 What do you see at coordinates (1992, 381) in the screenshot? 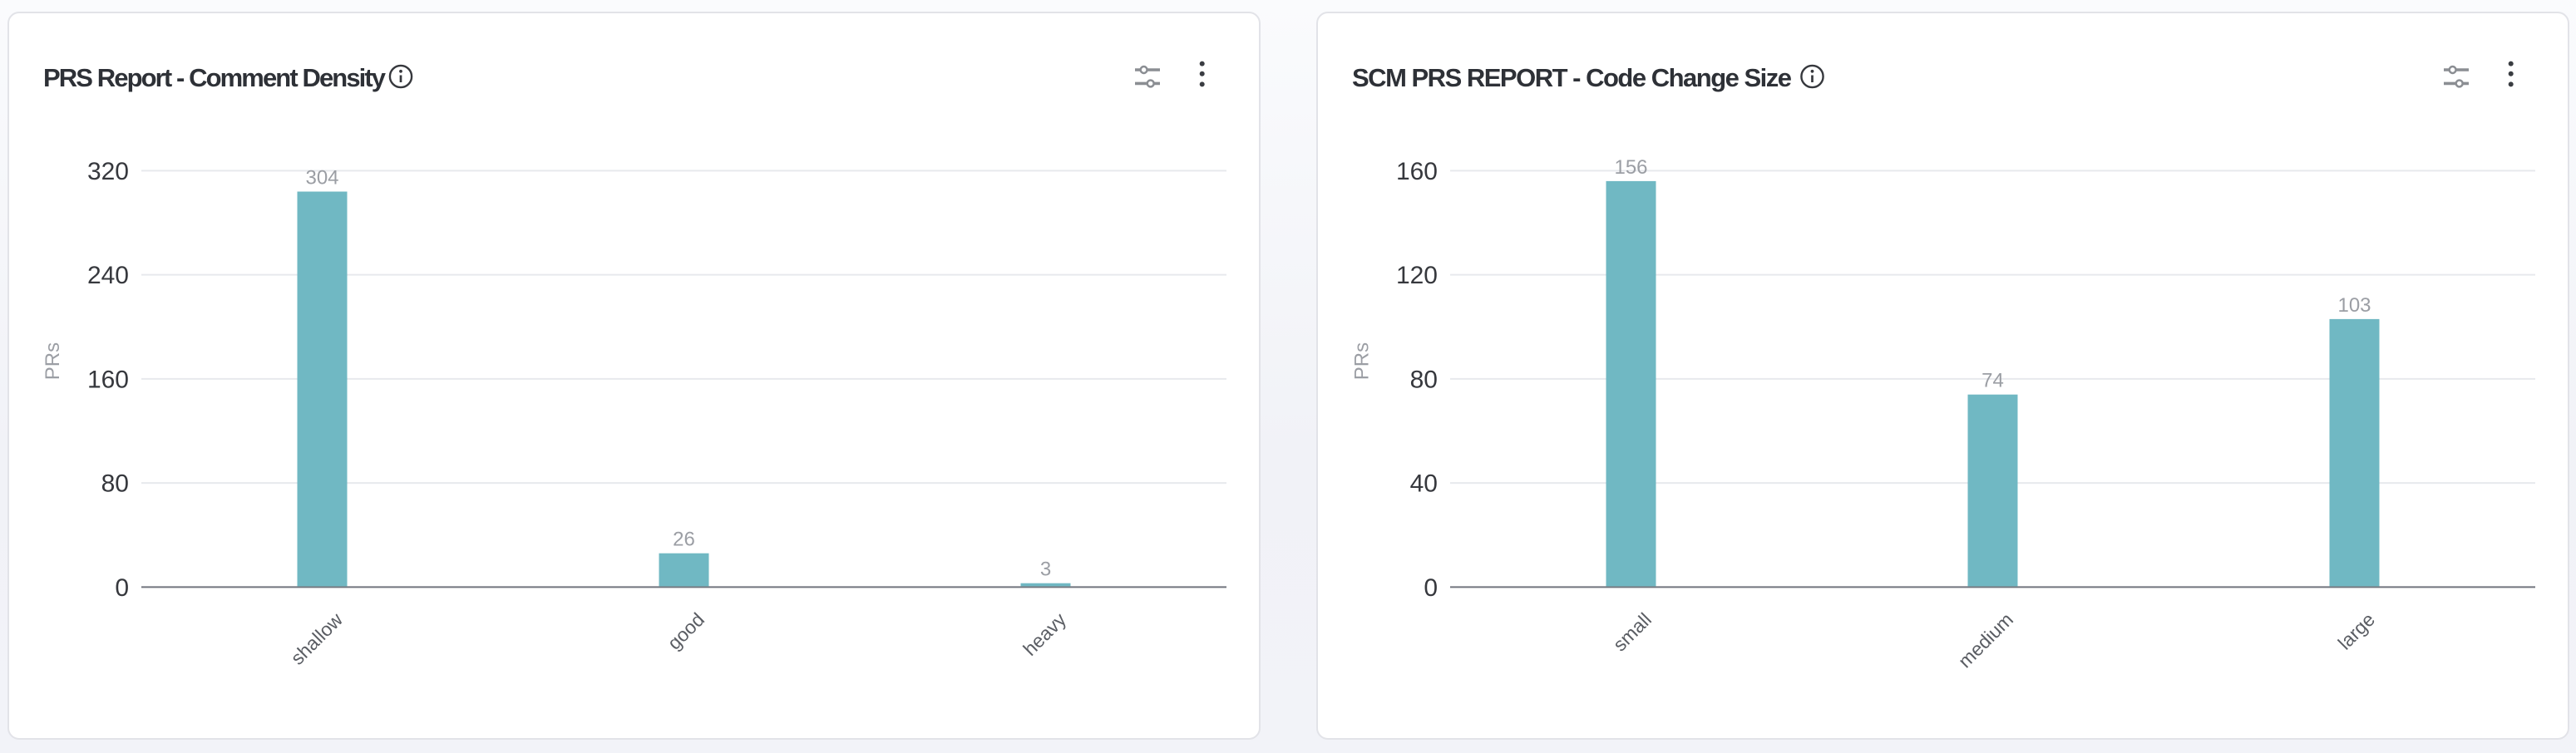
I see `svg-text: 74` at bounding box center [1992, 381].